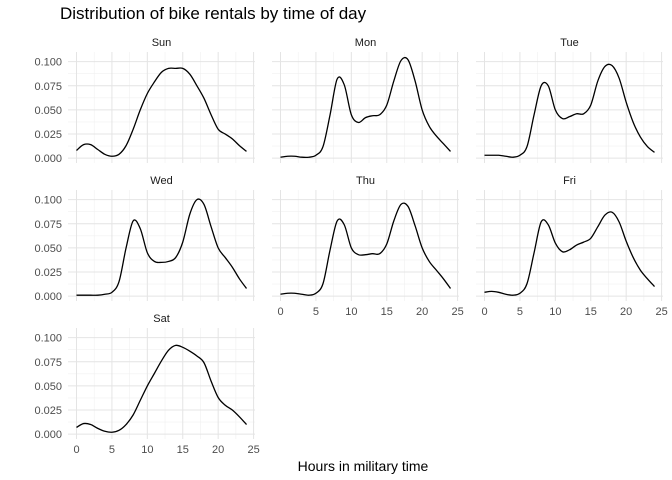  Describe the element at coordinates (162, 247) in the screenshot. I see `density-line-wed` at that location.